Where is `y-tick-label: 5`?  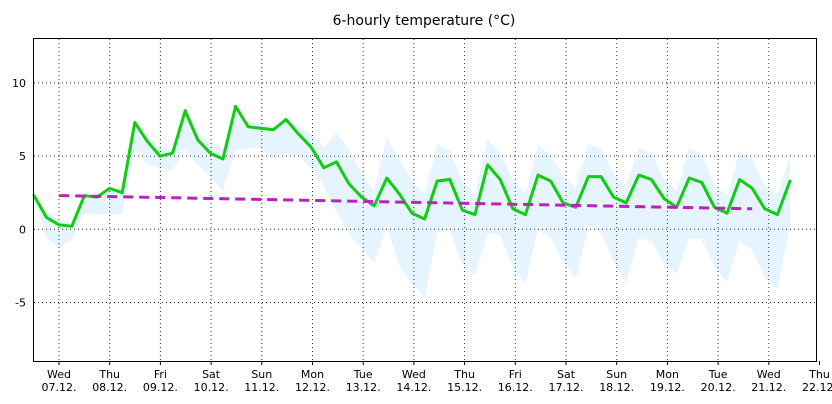 y-tick-label: 5 is located at coordinates (22, 156).